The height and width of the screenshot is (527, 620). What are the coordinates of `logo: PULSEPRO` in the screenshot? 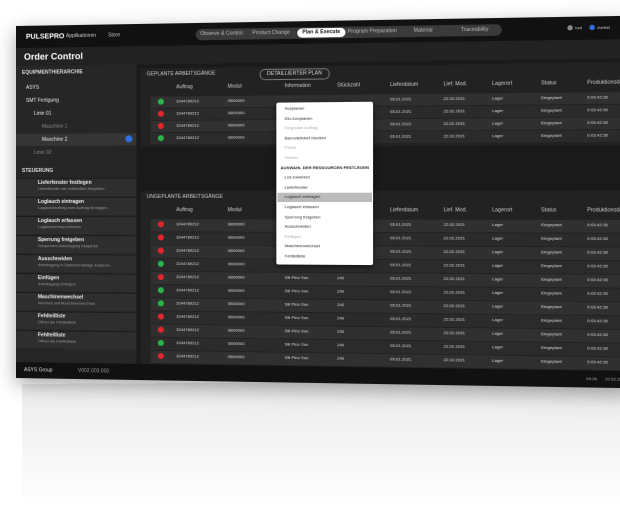 It's located at (45, 37).